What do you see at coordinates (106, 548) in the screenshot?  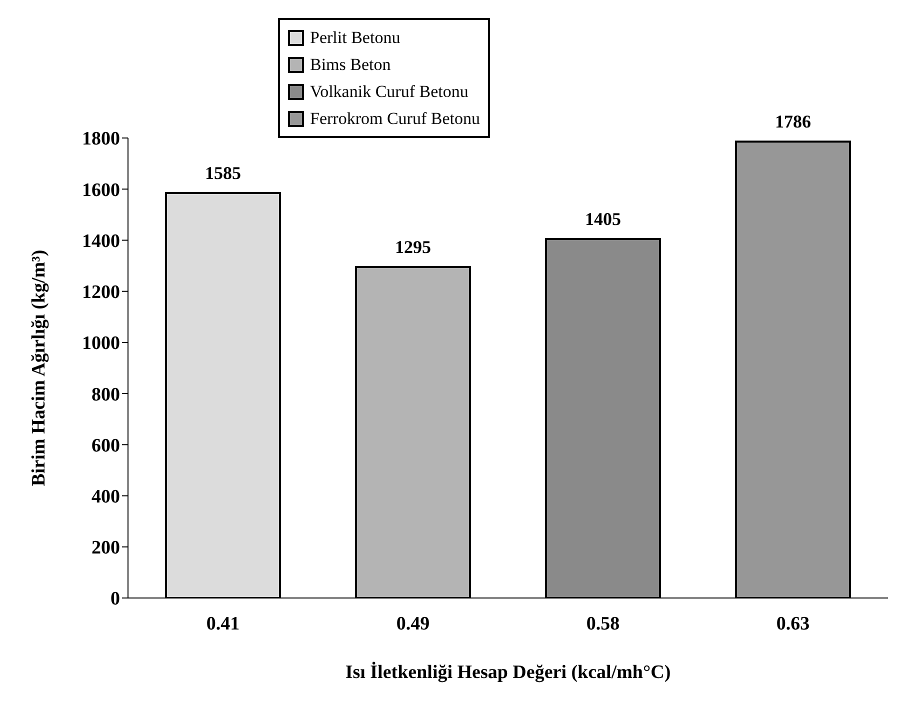 I see `y-tick-label: 200` at bounding box center [106, 548].